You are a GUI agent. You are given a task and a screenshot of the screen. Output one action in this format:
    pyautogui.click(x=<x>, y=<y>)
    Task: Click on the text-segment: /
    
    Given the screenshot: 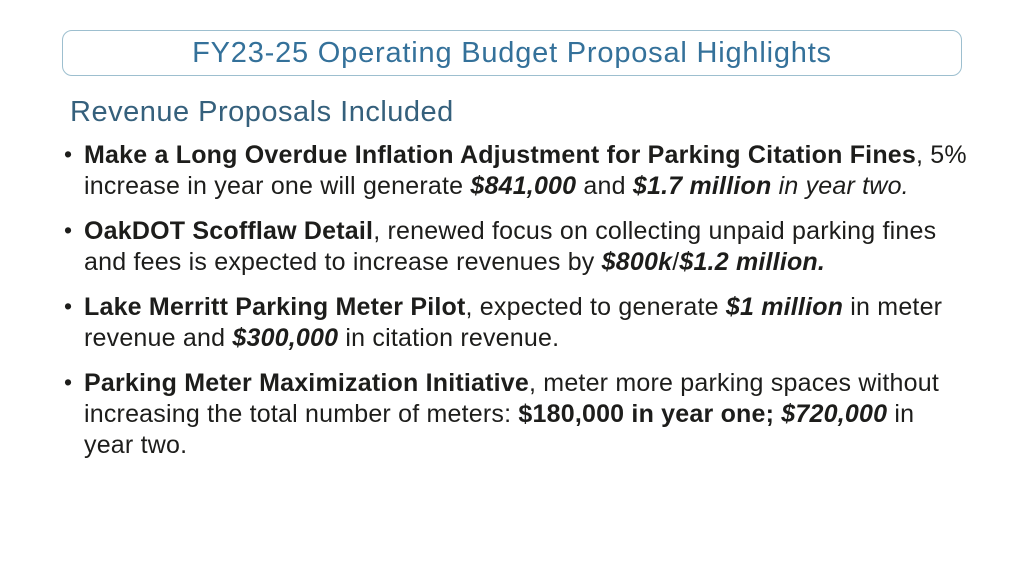 What is the action you would take?
    pyautogui.click(x=676, y=262)
    